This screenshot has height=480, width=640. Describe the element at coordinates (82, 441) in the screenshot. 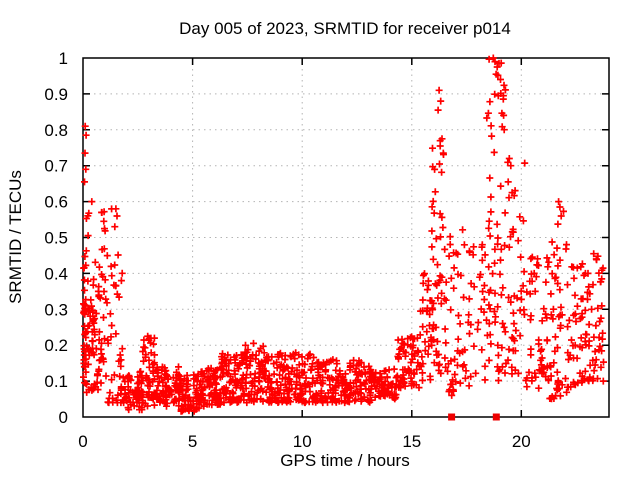

I see `x-tick-label: 0` at that location.